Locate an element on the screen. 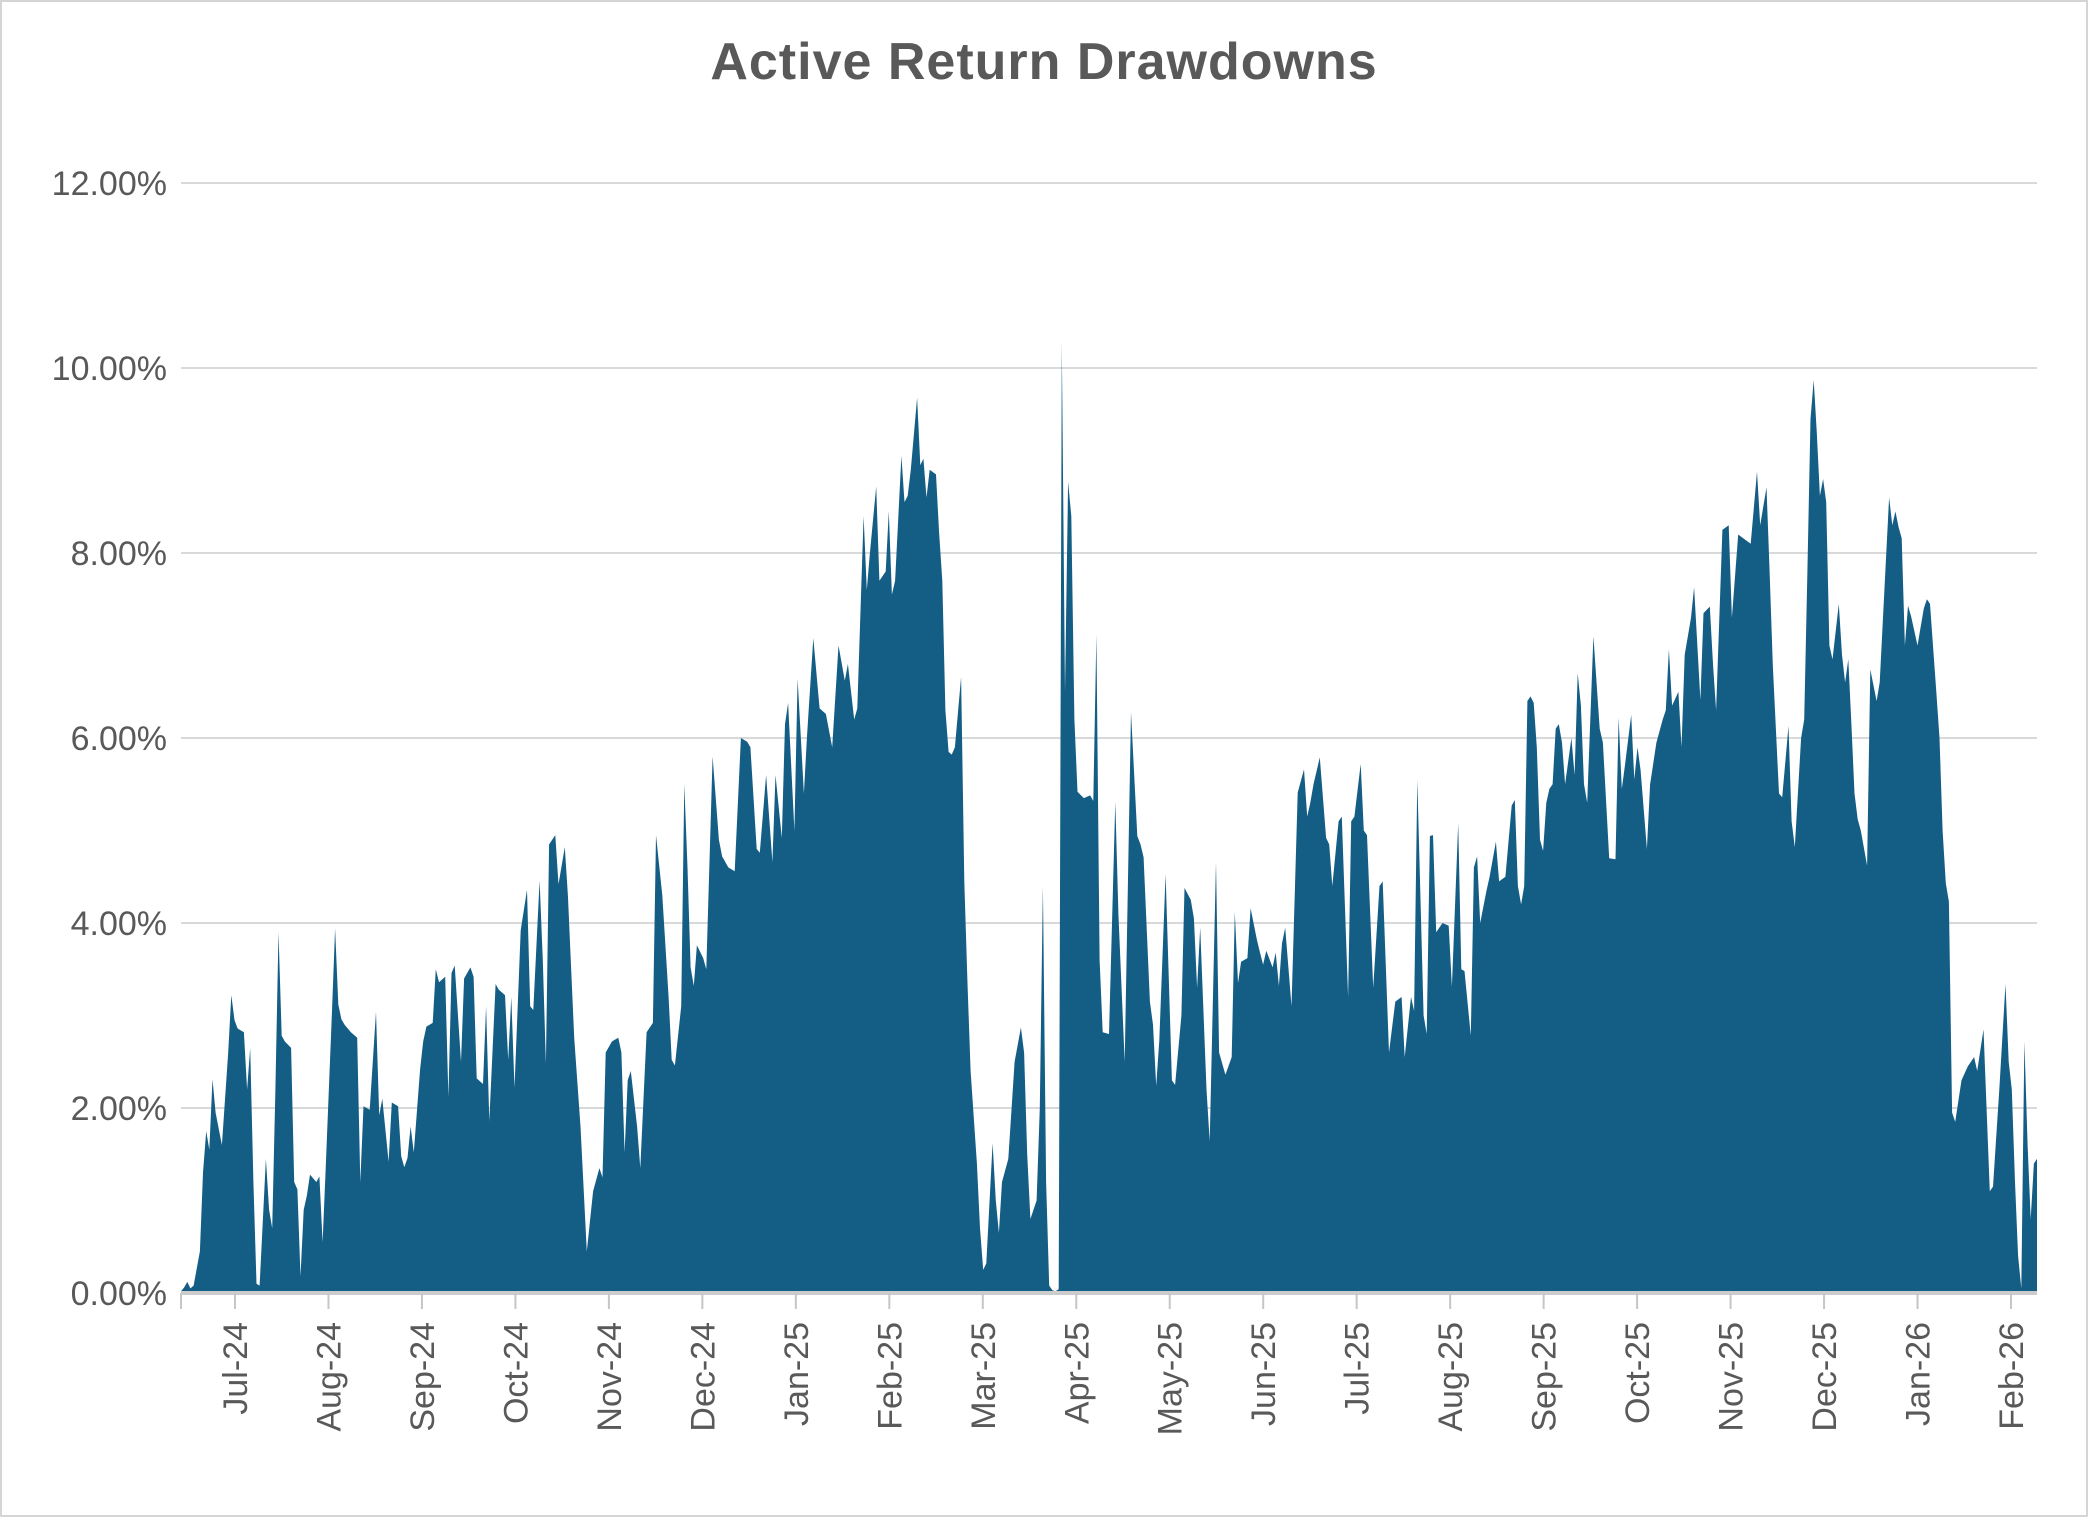 The width and height of the screenshot is (2088, 1517). x-axis-label: Mar-25 is located at coordinates (984, 1376).